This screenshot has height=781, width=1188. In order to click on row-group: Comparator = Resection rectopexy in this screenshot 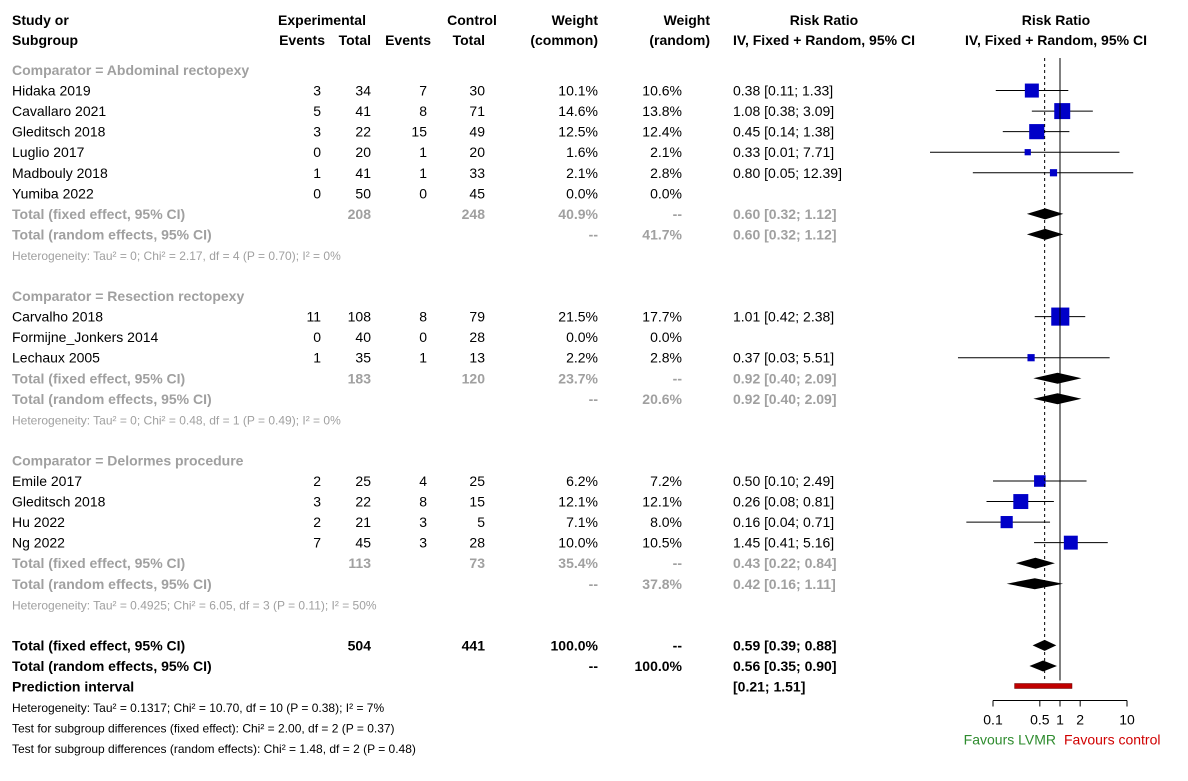, I will do `click(128, 296)`.